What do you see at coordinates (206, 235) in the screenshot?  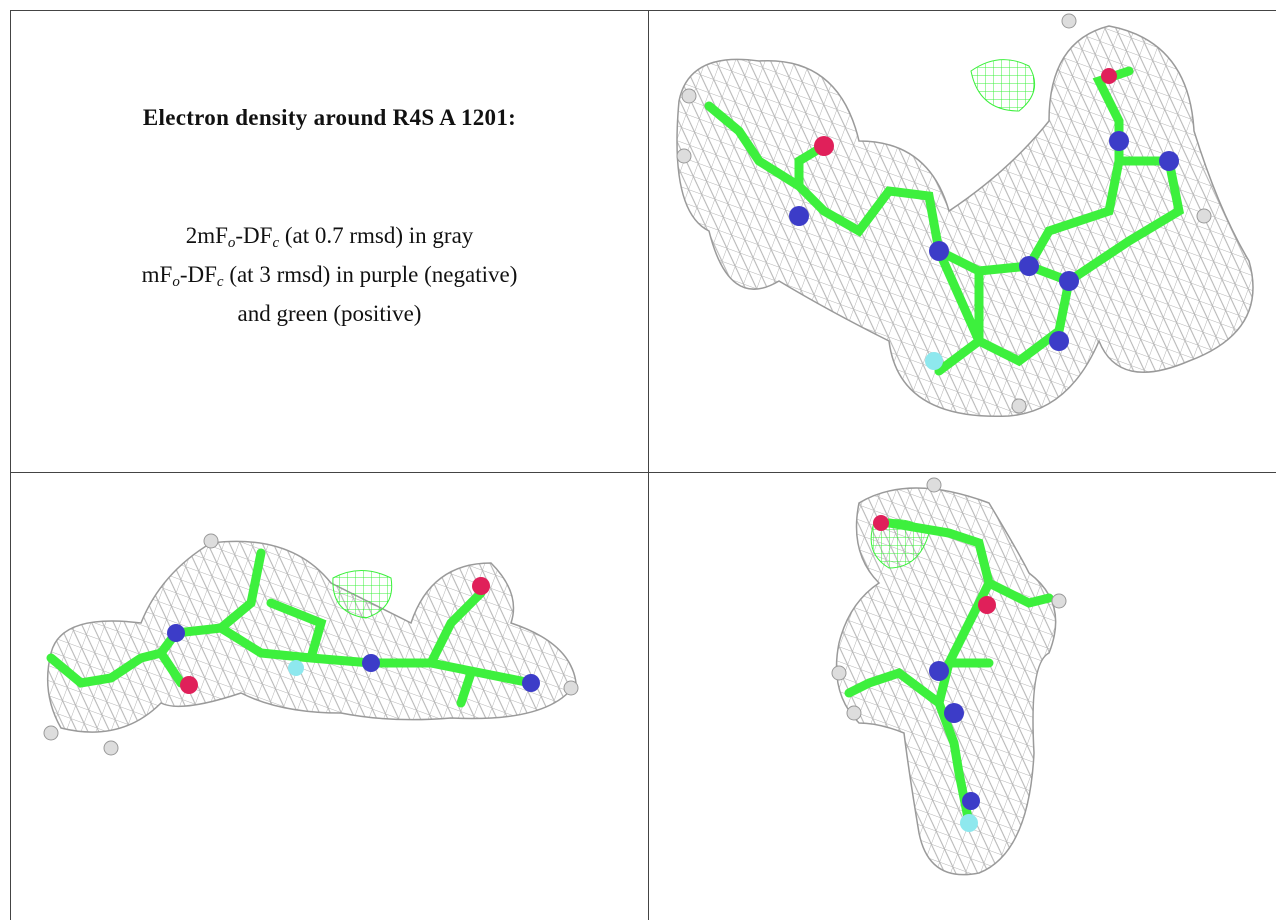 I see `legend-text: 2mF` at bounding box center [206, 235].